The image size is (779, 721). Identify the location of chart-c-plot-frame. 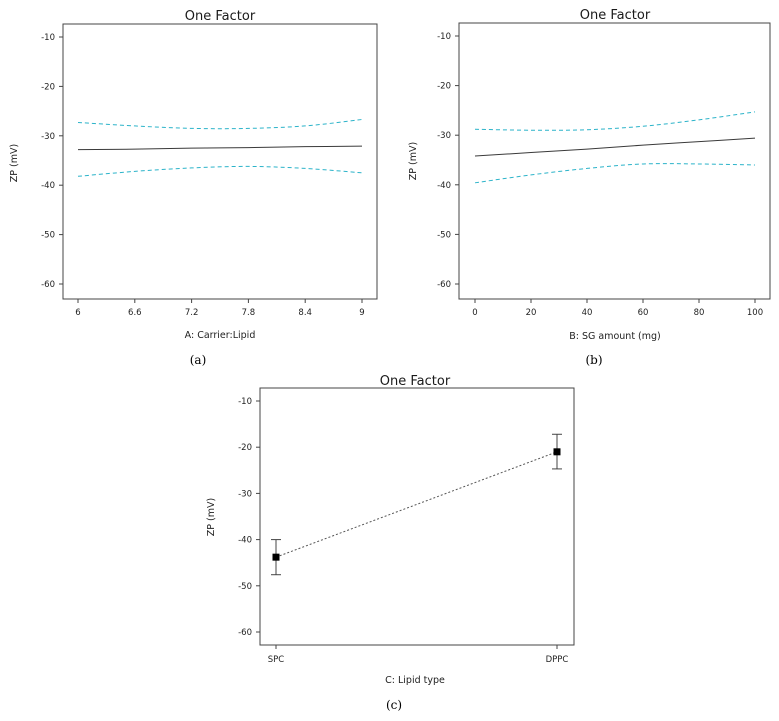
(417, 516).